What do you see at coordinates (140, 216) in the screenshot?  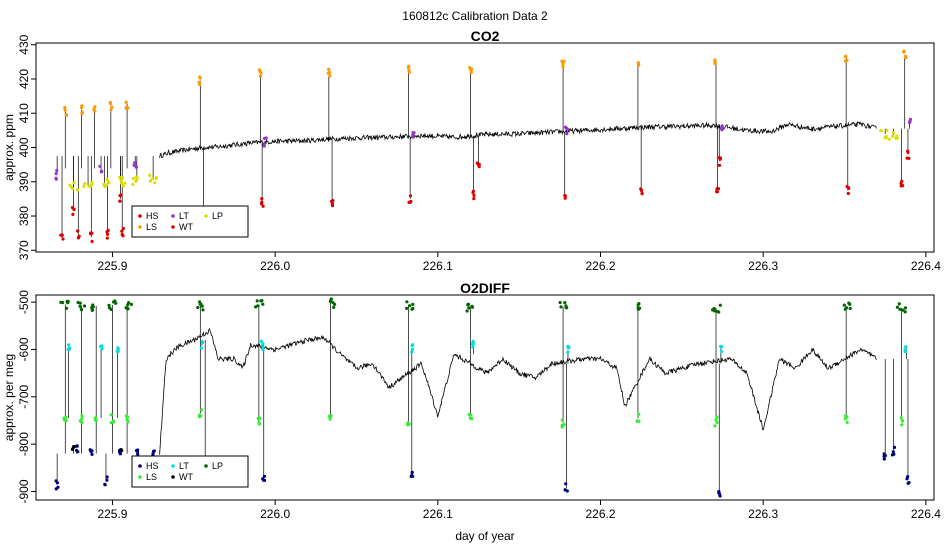 I see `co2-legend-swatch-hs` at bounding box center [140, 216].